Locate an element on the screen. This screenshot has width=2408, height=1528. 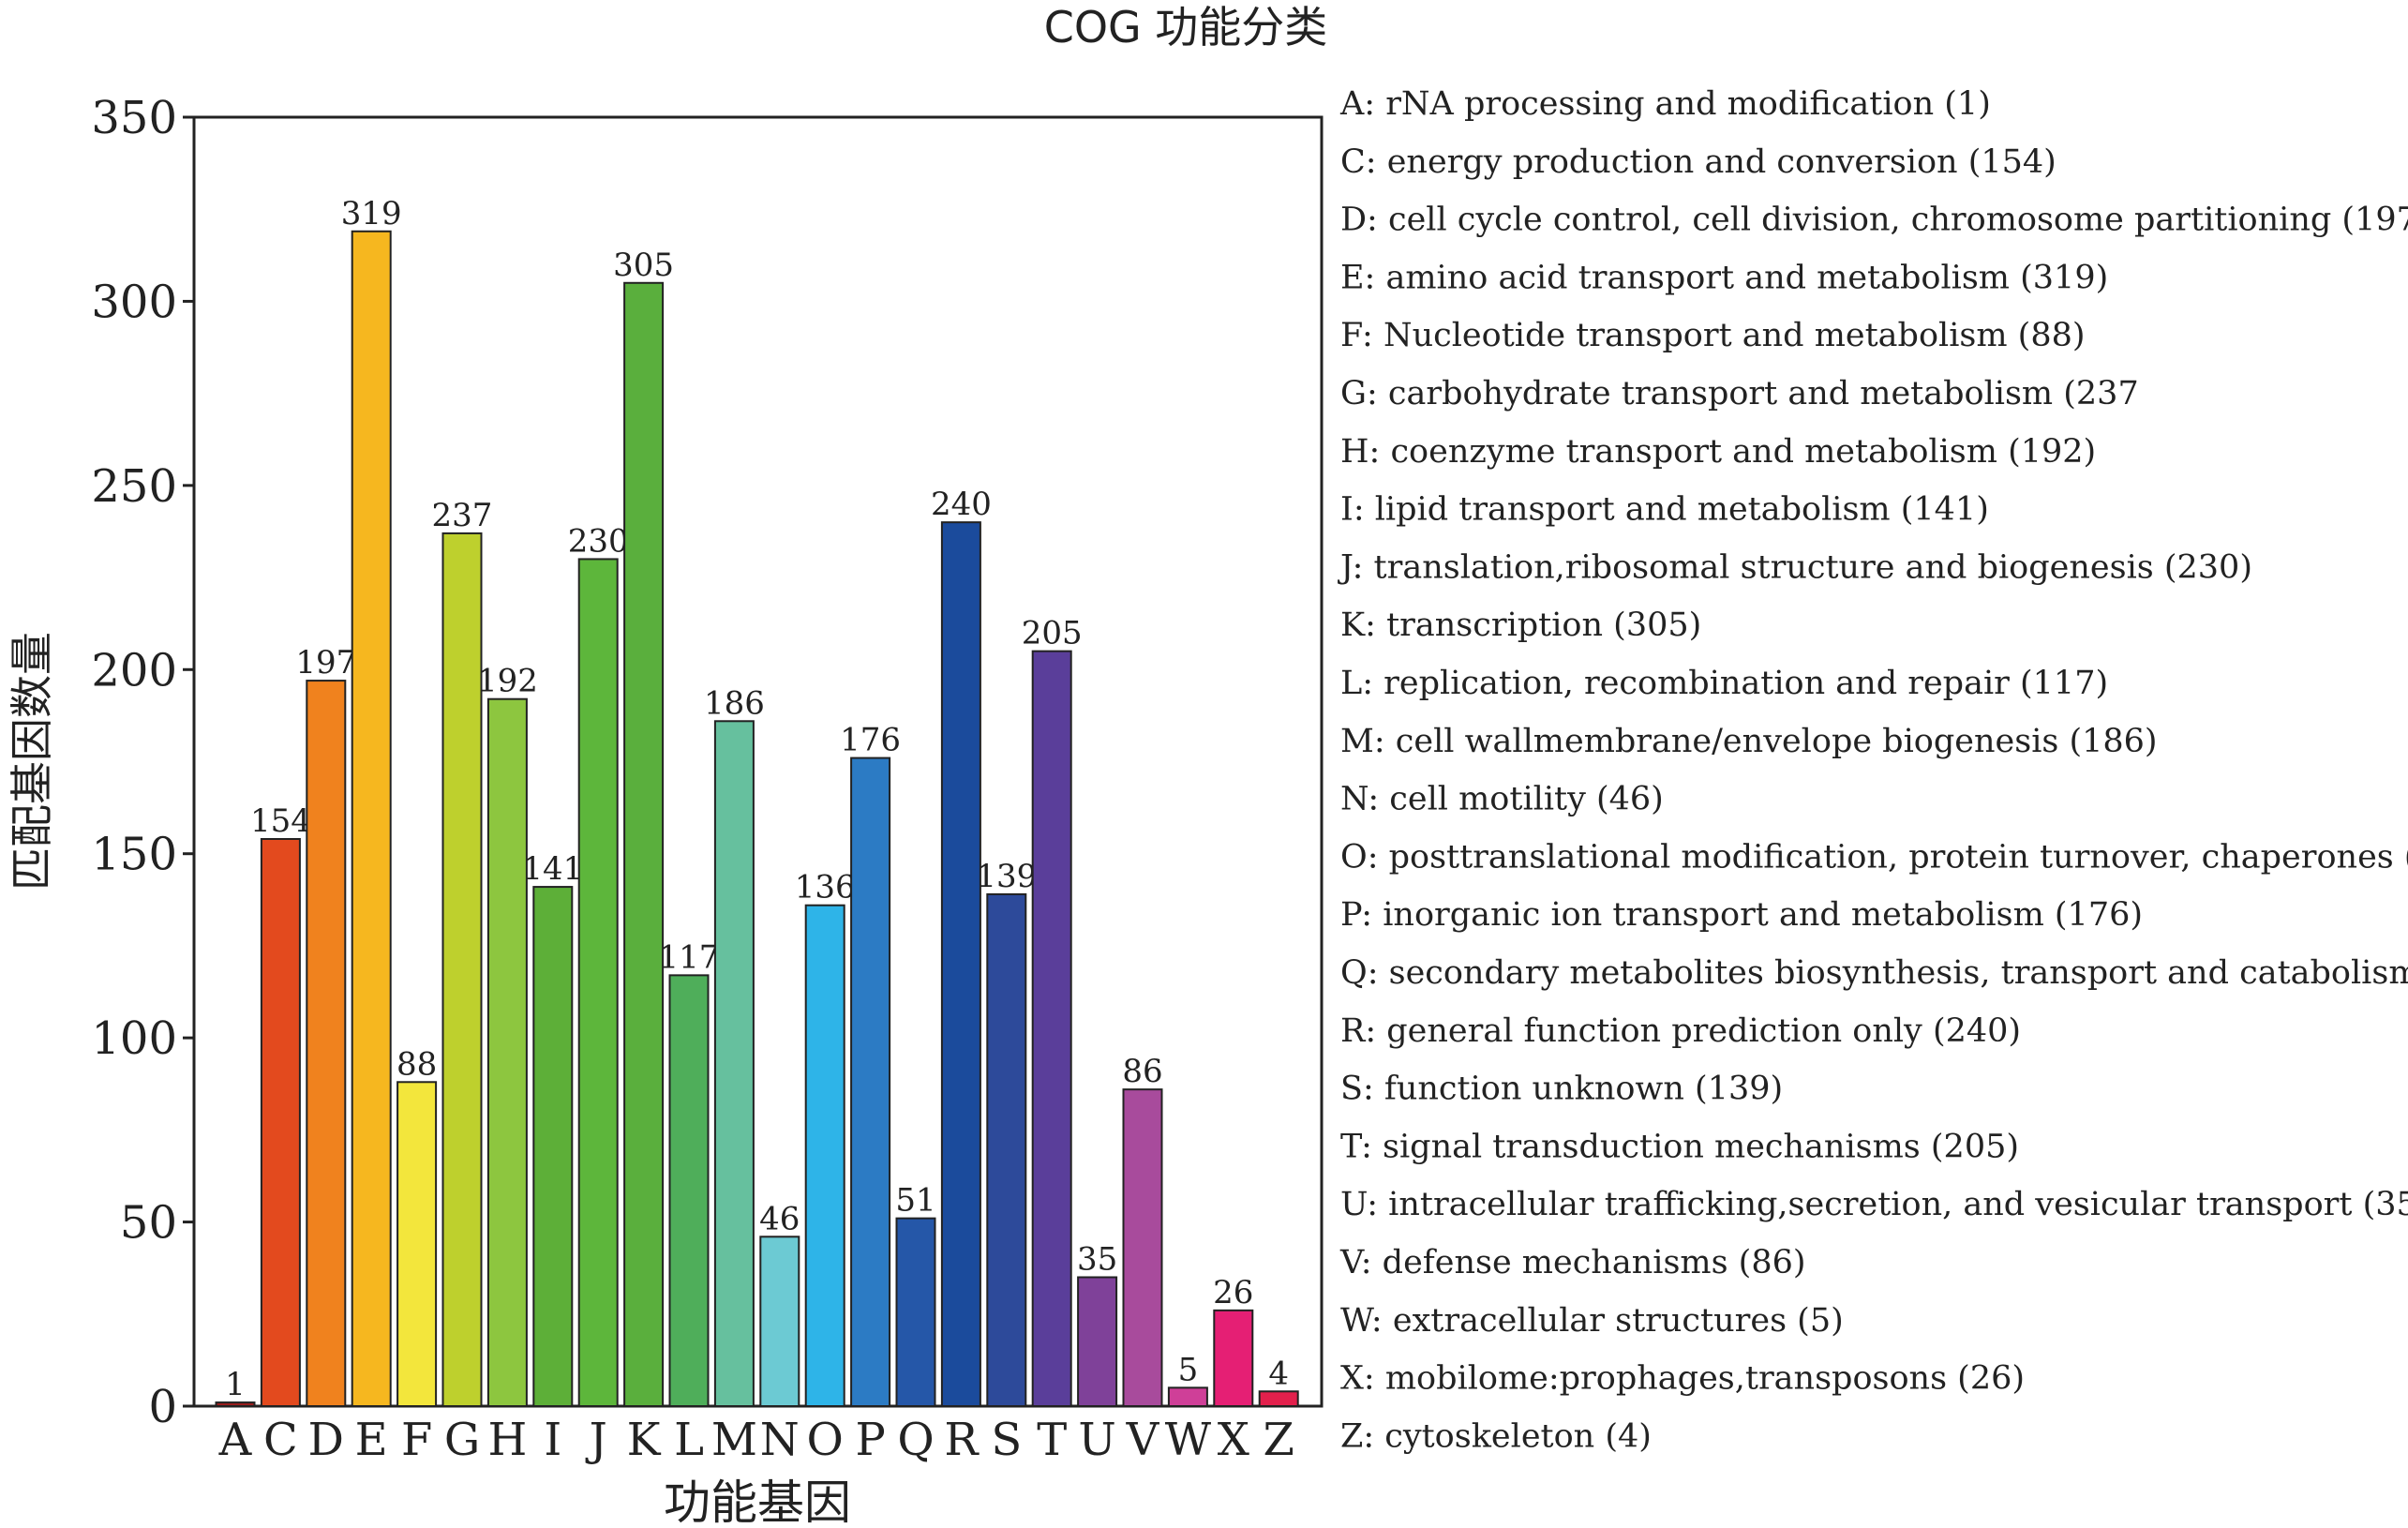
y-axis-label: 匹配基因数量 is located at coordinates (32, 761).